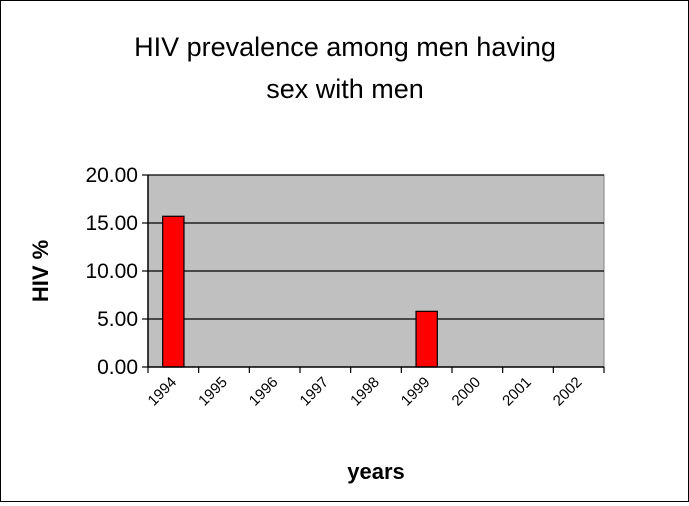 Image resolution: width=689 pixels, height=506 pixels. Describe the element at coordinates (376, 471) in the screenshot. I see `x-axis-title: years` at that location.